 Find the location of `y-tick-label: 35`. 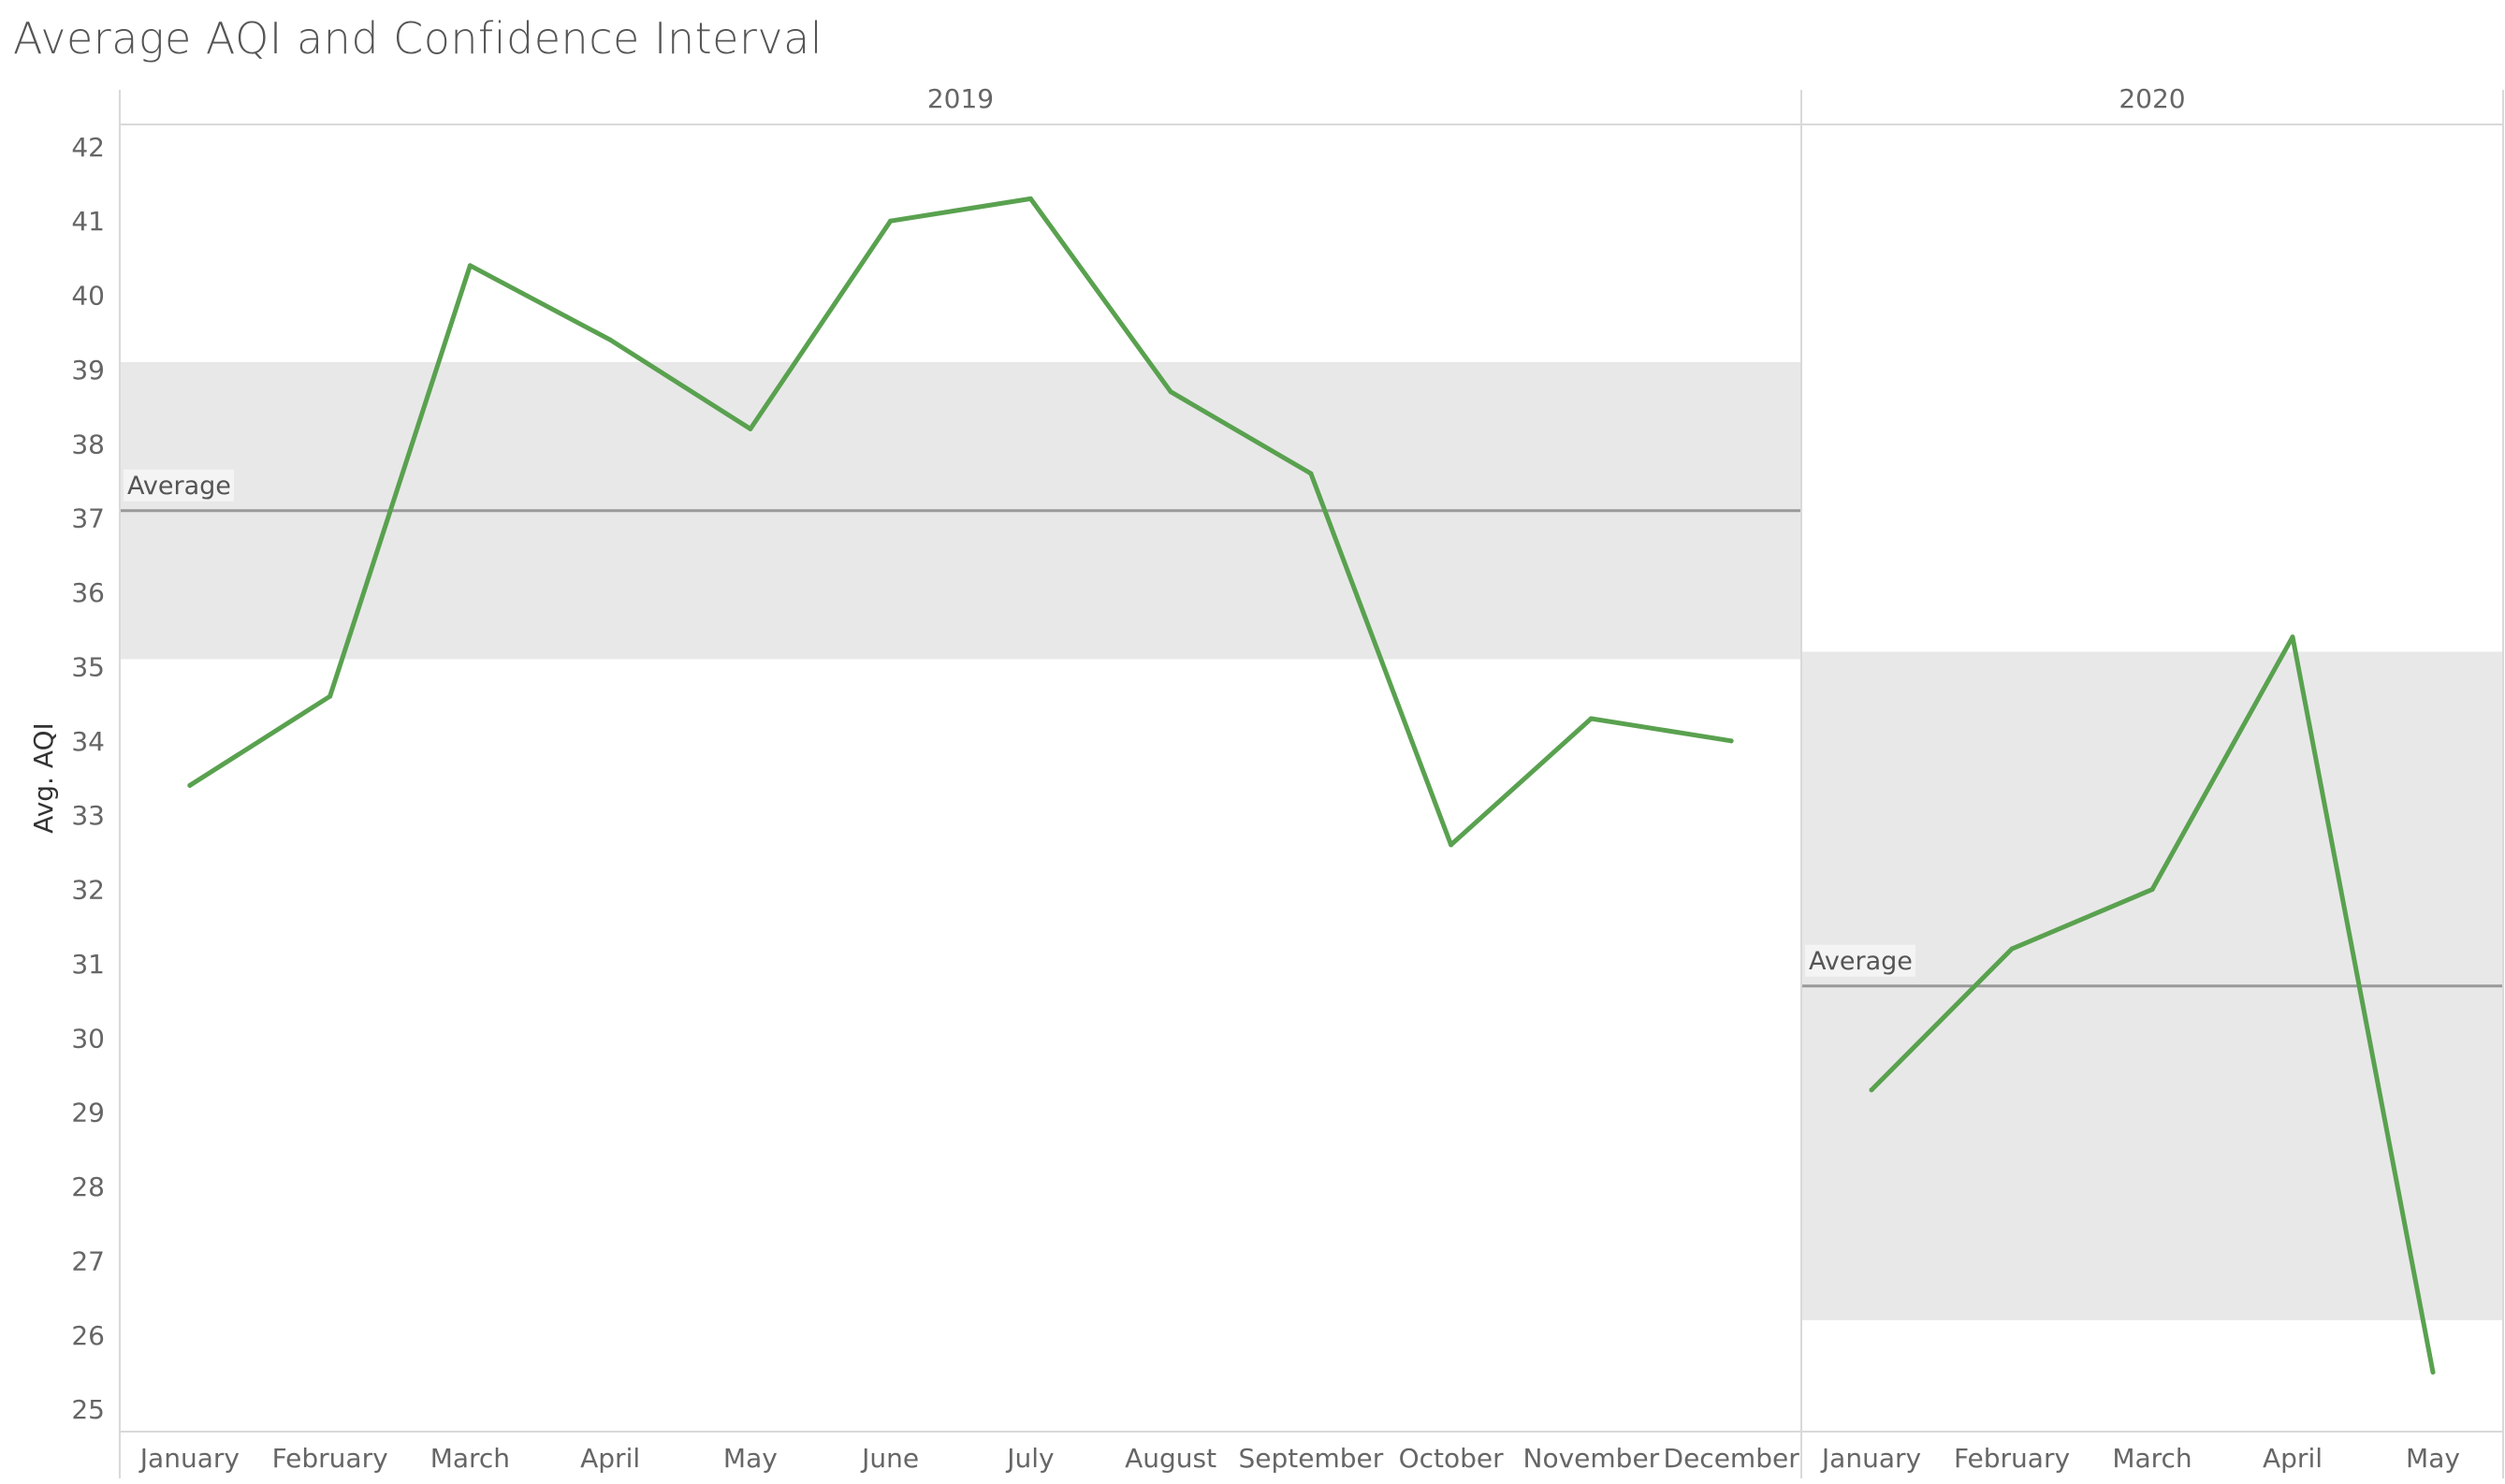

y-tick-label: 35 is located at coordinates (88, 666).